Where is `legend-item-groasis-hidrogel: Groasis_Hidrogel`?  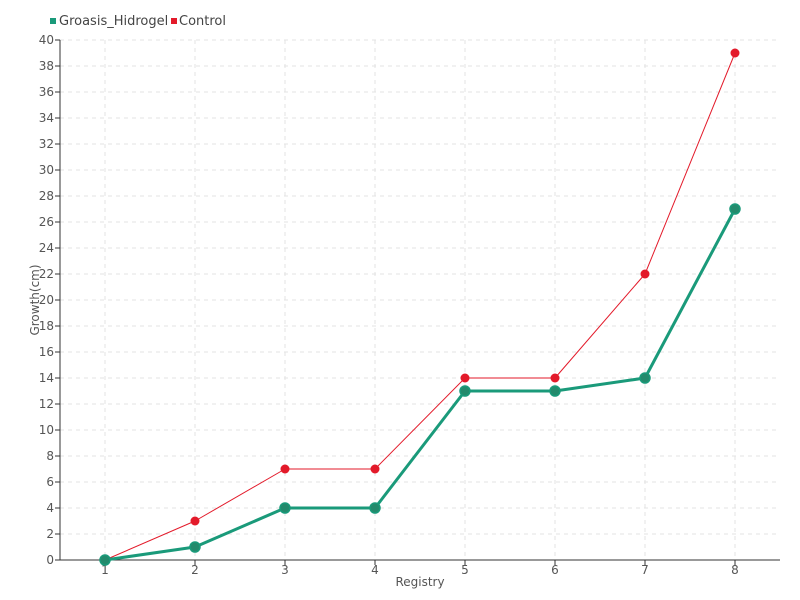 legend-item-groasis-hidrogel: Groasis_Hidrogel is located at coordinates (109, 21).